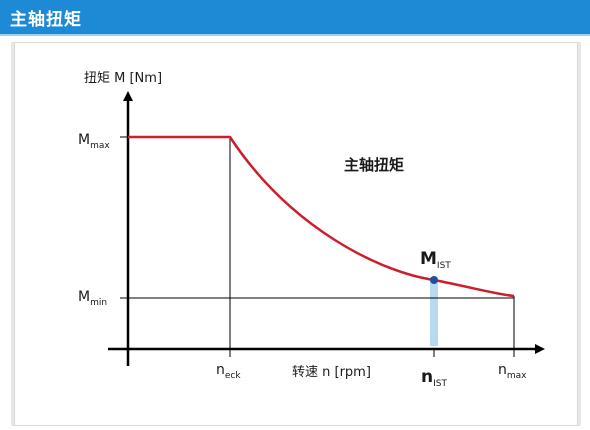 The image size is (590, 430). Describe the element at coordinates (434, 378) in the screenshot. I see `nist-tick-label: nIST` at that location.